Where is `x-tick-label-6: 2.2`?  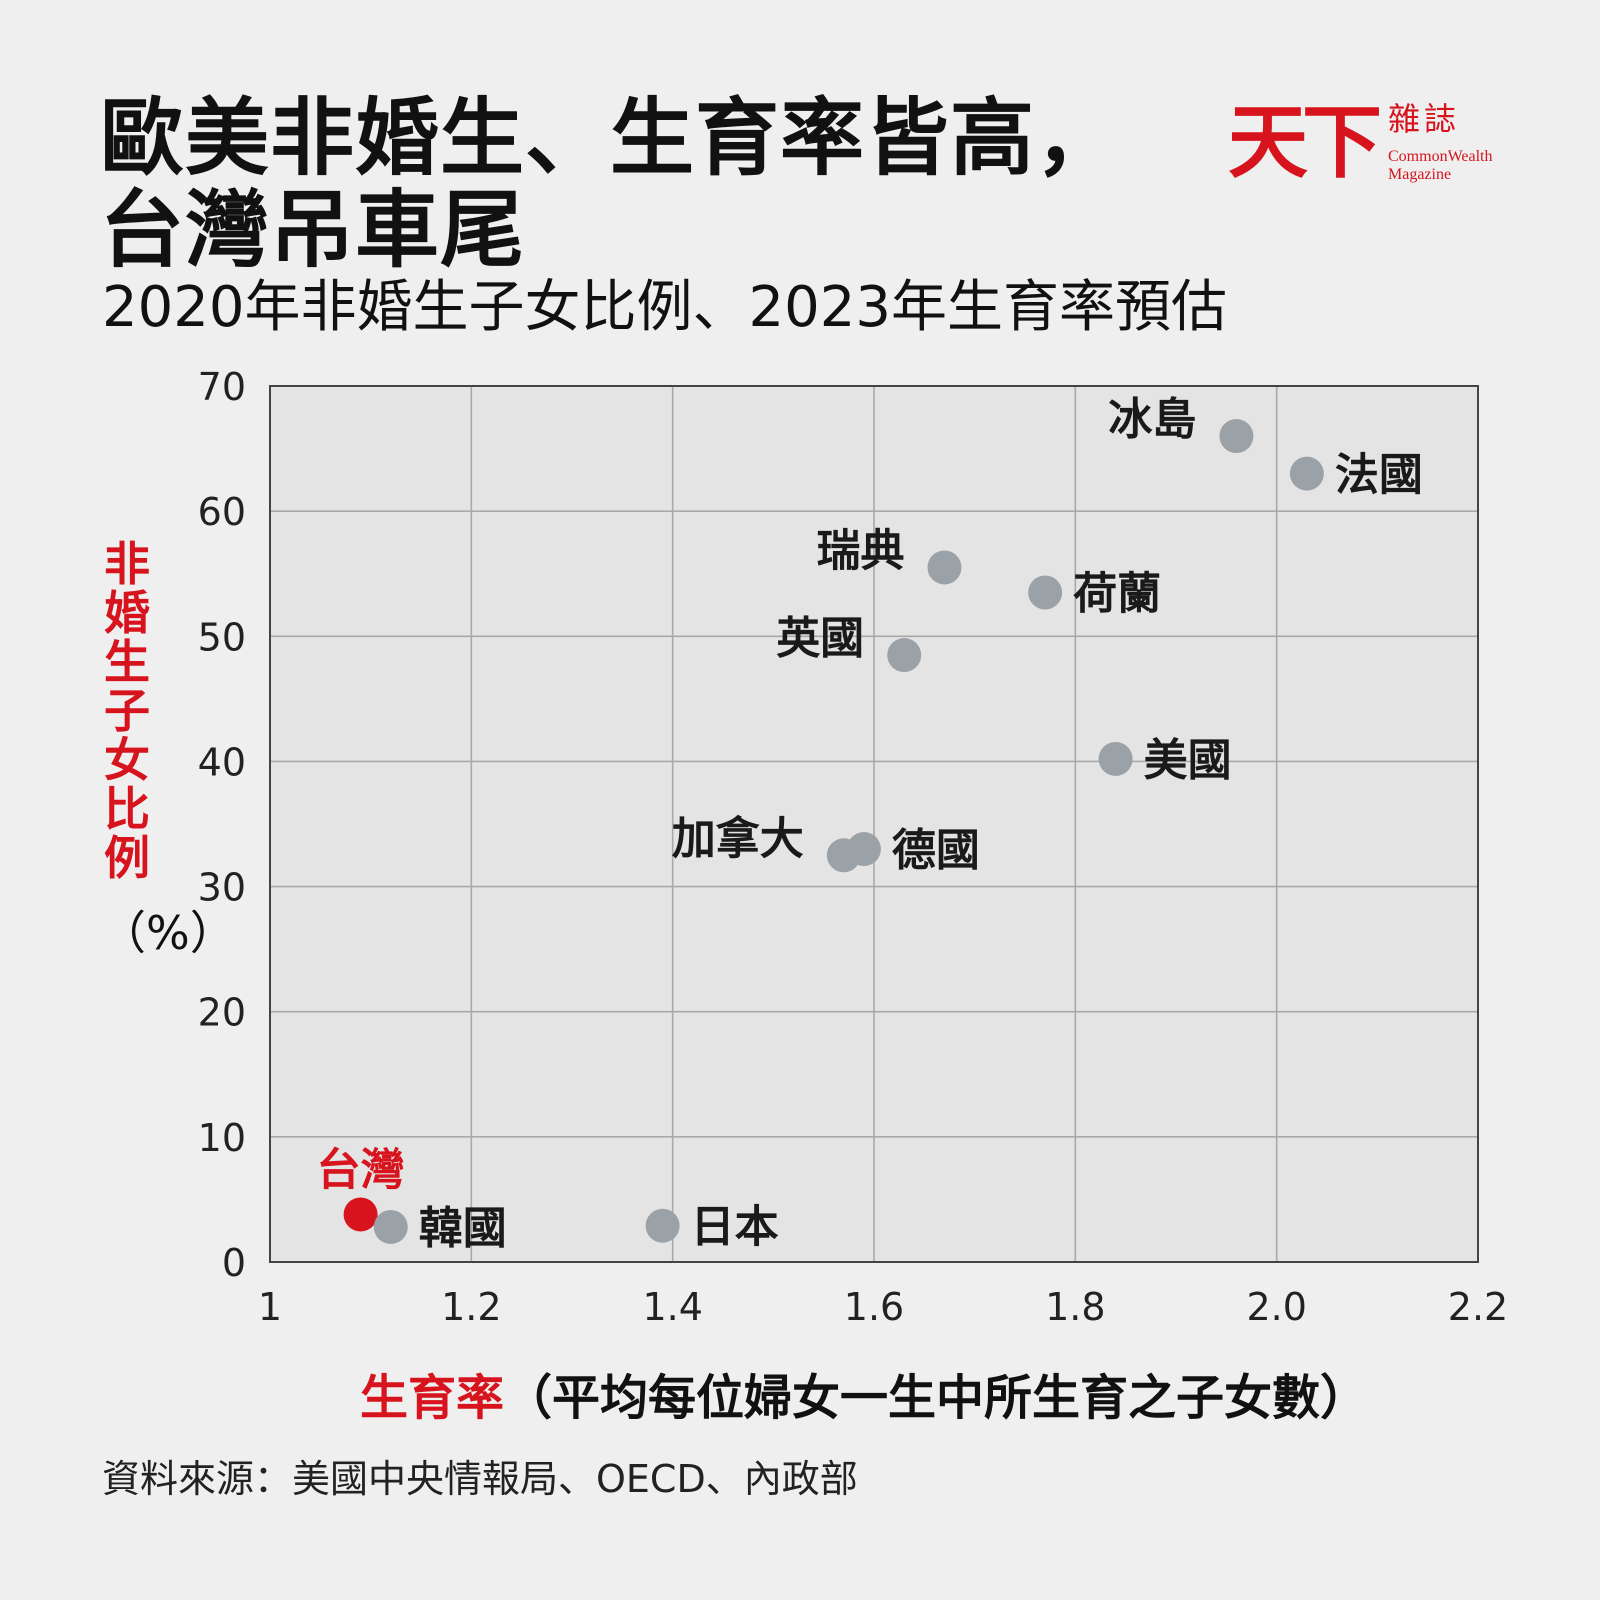
x-tick-label-6: 2.2 is located at coordinates (1478, 1307).